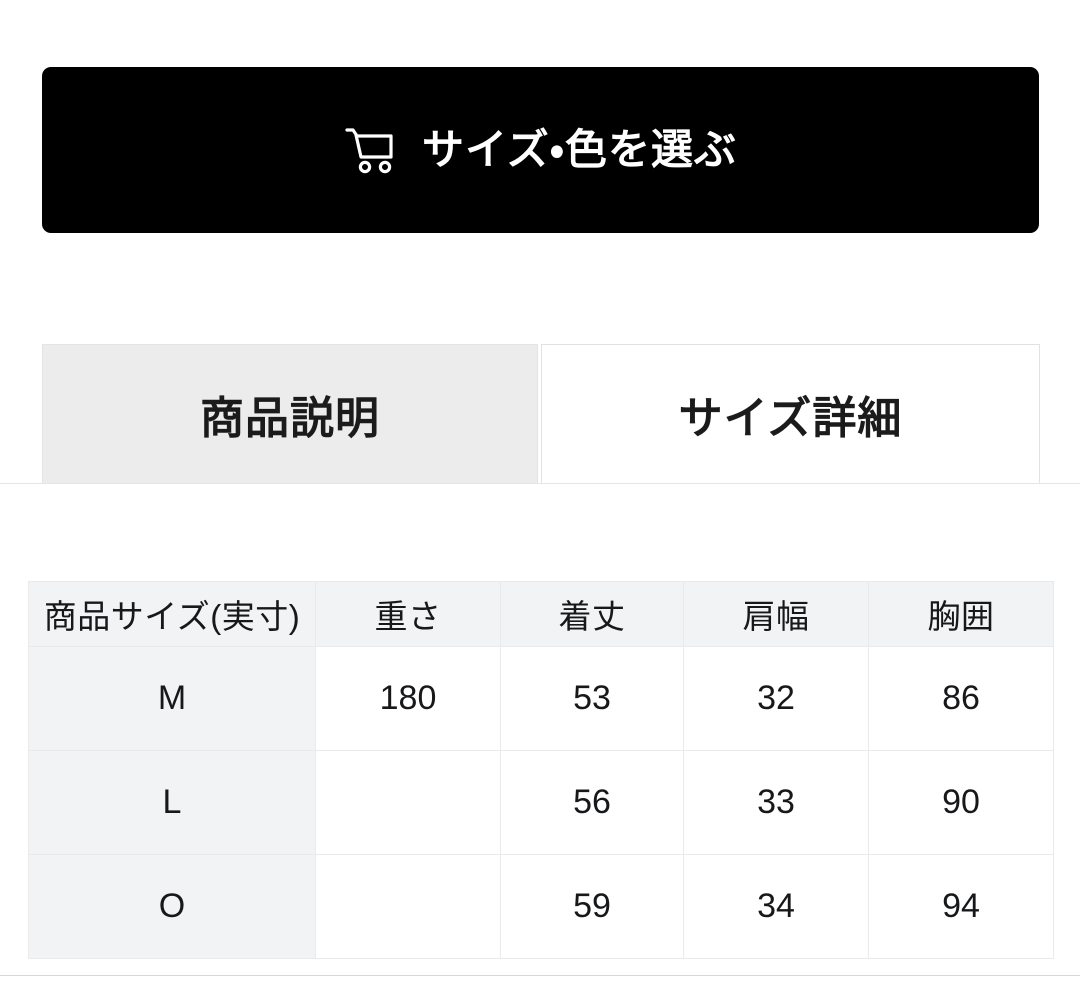  I want to click on cell-length: 59, so click(592, 906).